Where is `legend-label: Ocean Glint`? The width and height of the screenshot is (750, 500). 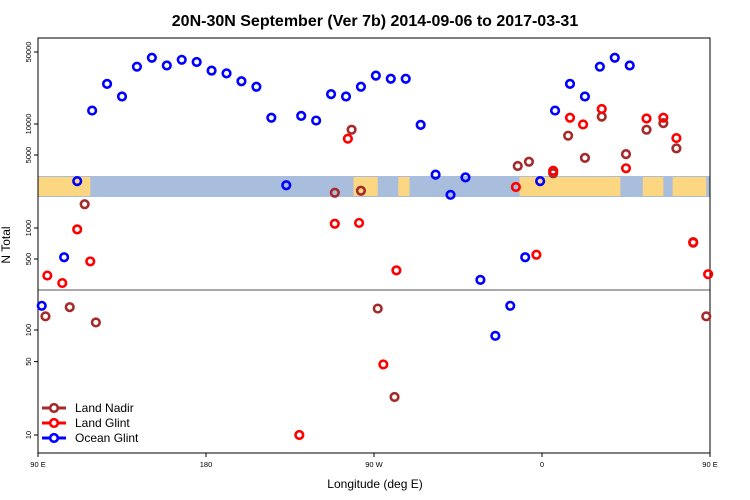
legend-label: Ocean Glint is located at coordinates (107, 438).